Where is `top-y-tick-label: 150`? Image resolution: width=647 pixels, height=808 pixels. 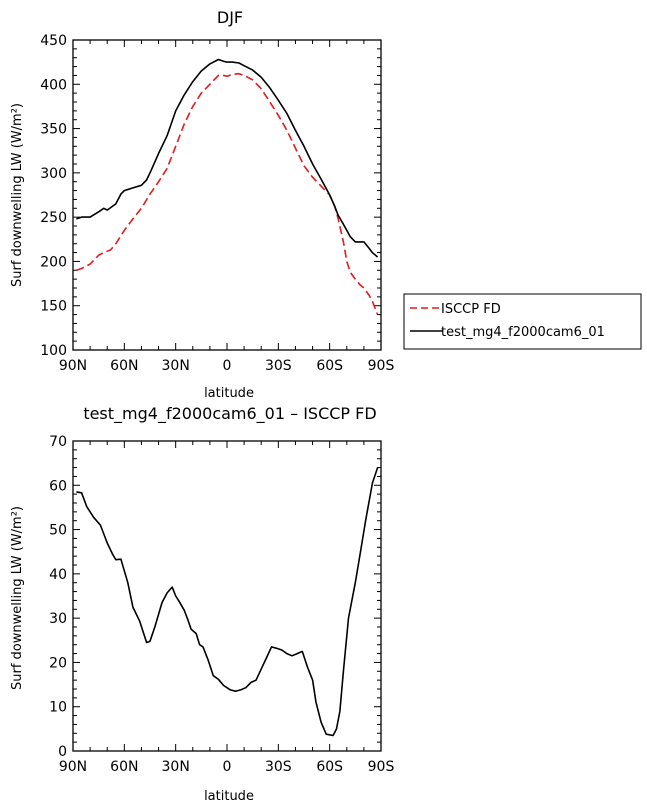
top-y-tick-label: 150 is located at coordinates (53, 307).